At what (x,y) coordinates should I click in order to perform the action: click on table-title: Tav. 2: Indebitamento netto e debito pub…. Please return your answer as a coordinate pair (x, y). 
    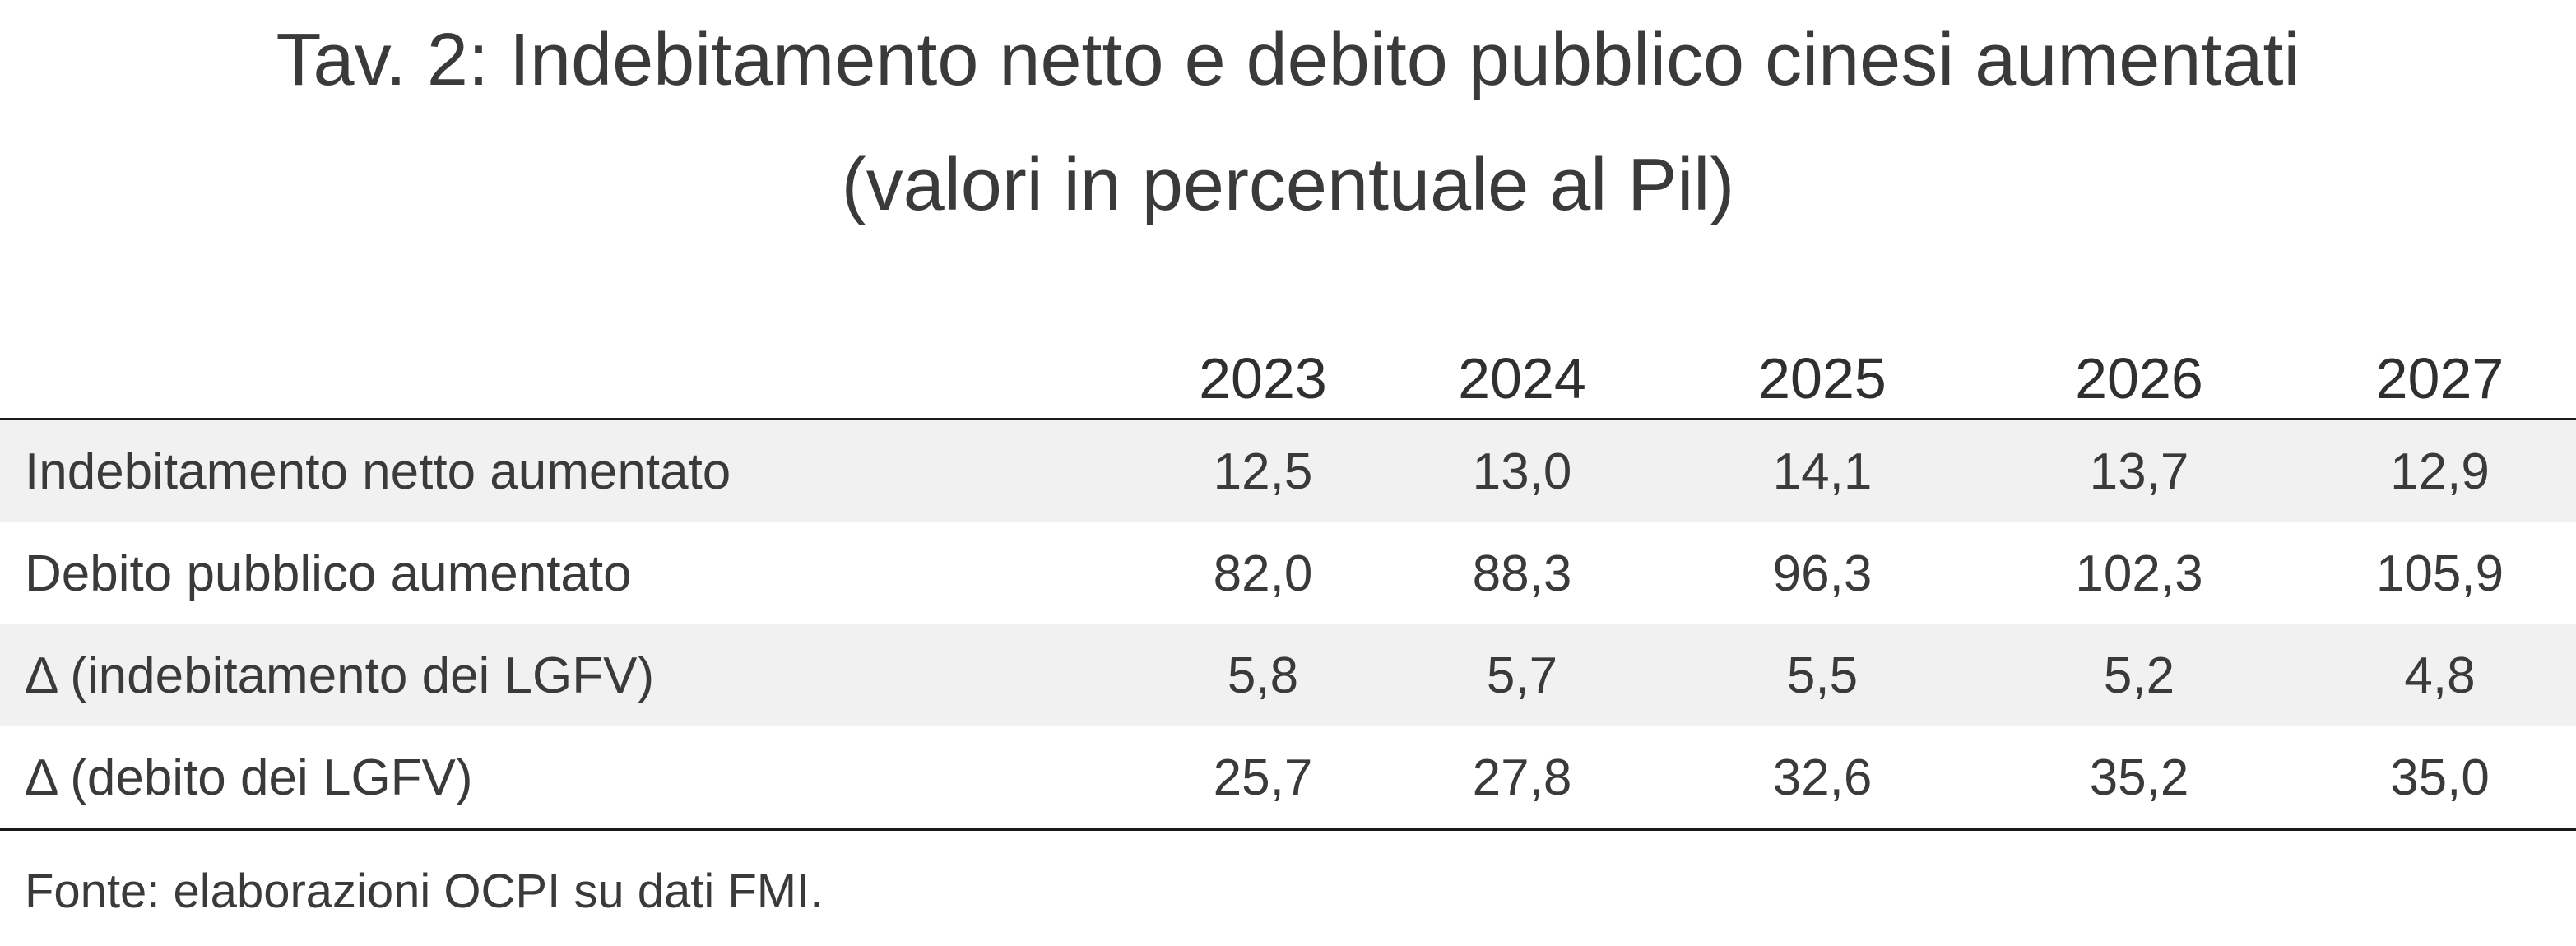
    Looking at the image, I should click on (1288, 60).